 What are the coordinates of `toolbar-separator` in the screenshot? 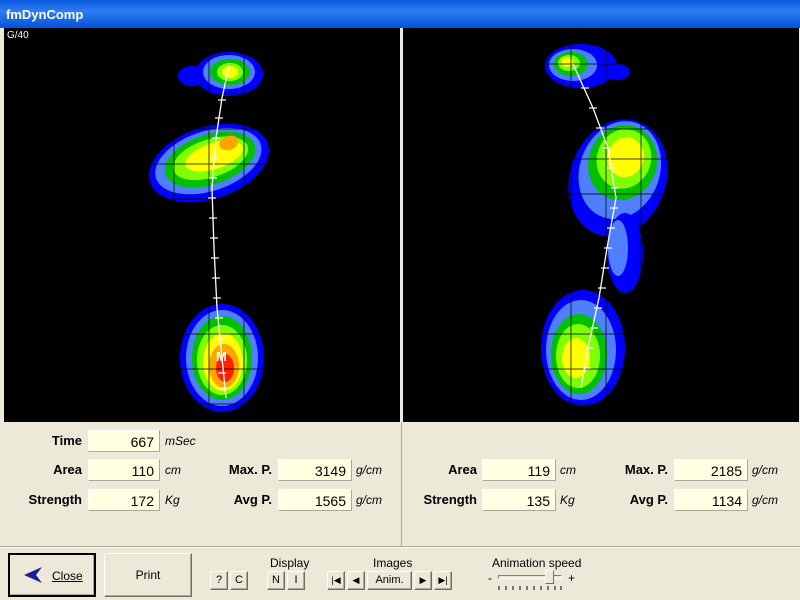 It's located at (400, 547).